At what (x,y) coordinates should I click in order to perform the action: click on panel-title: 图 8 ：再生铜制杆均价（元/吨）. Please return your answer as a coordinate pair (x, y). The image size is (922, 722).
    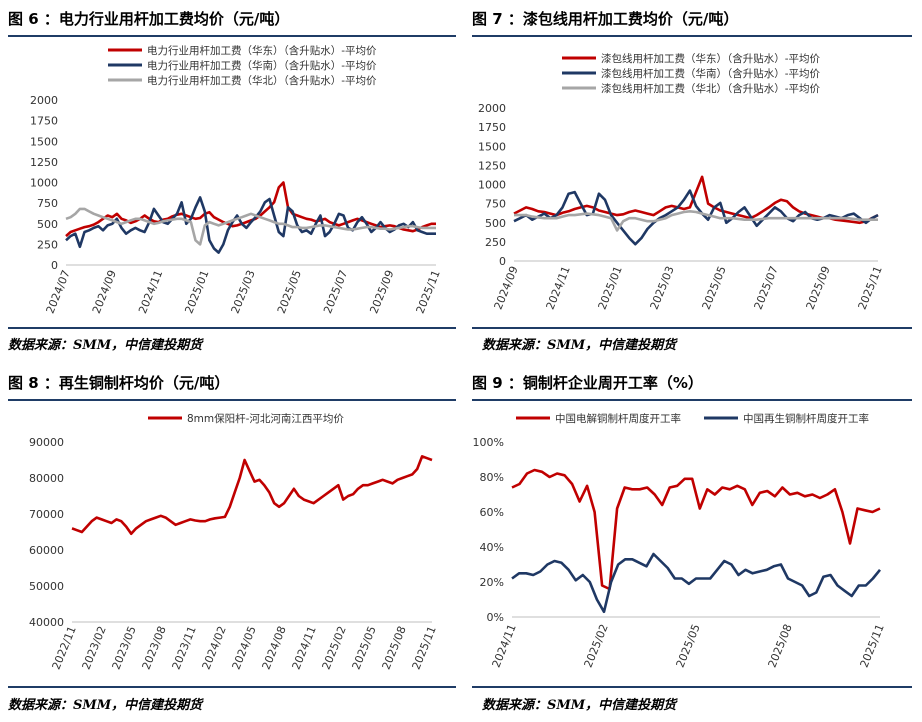
    Looking at the image, I should click on (119, 383).